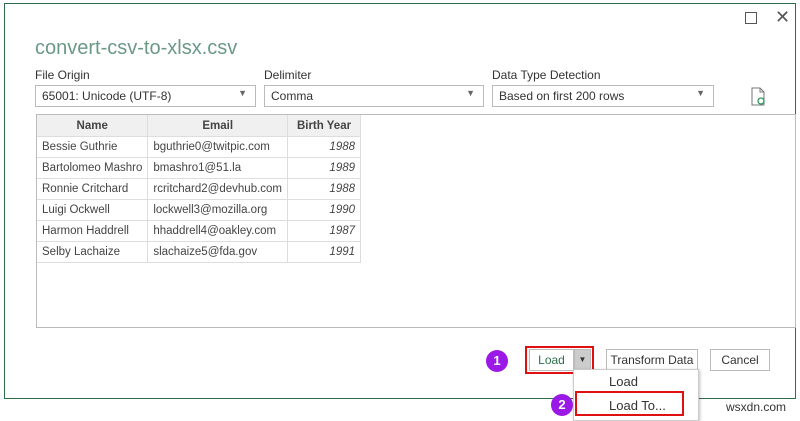 The width and height of the screenshot is (800, 421). I want to click on cell-name: Bartolomeo Mashro, so click(93, 168).